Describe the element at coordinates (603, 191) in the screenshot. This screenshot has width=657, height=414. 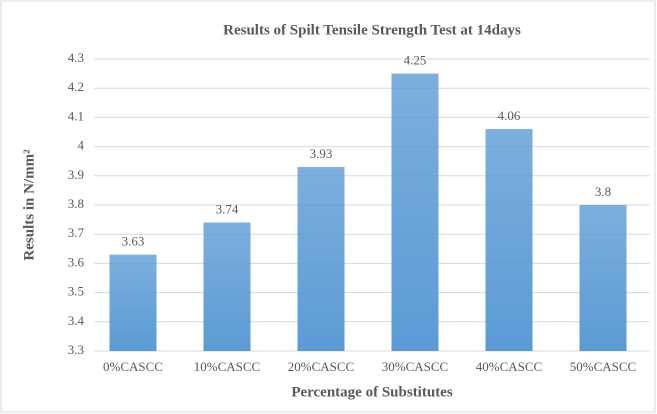
I see `data-label: 3.8` at that location.